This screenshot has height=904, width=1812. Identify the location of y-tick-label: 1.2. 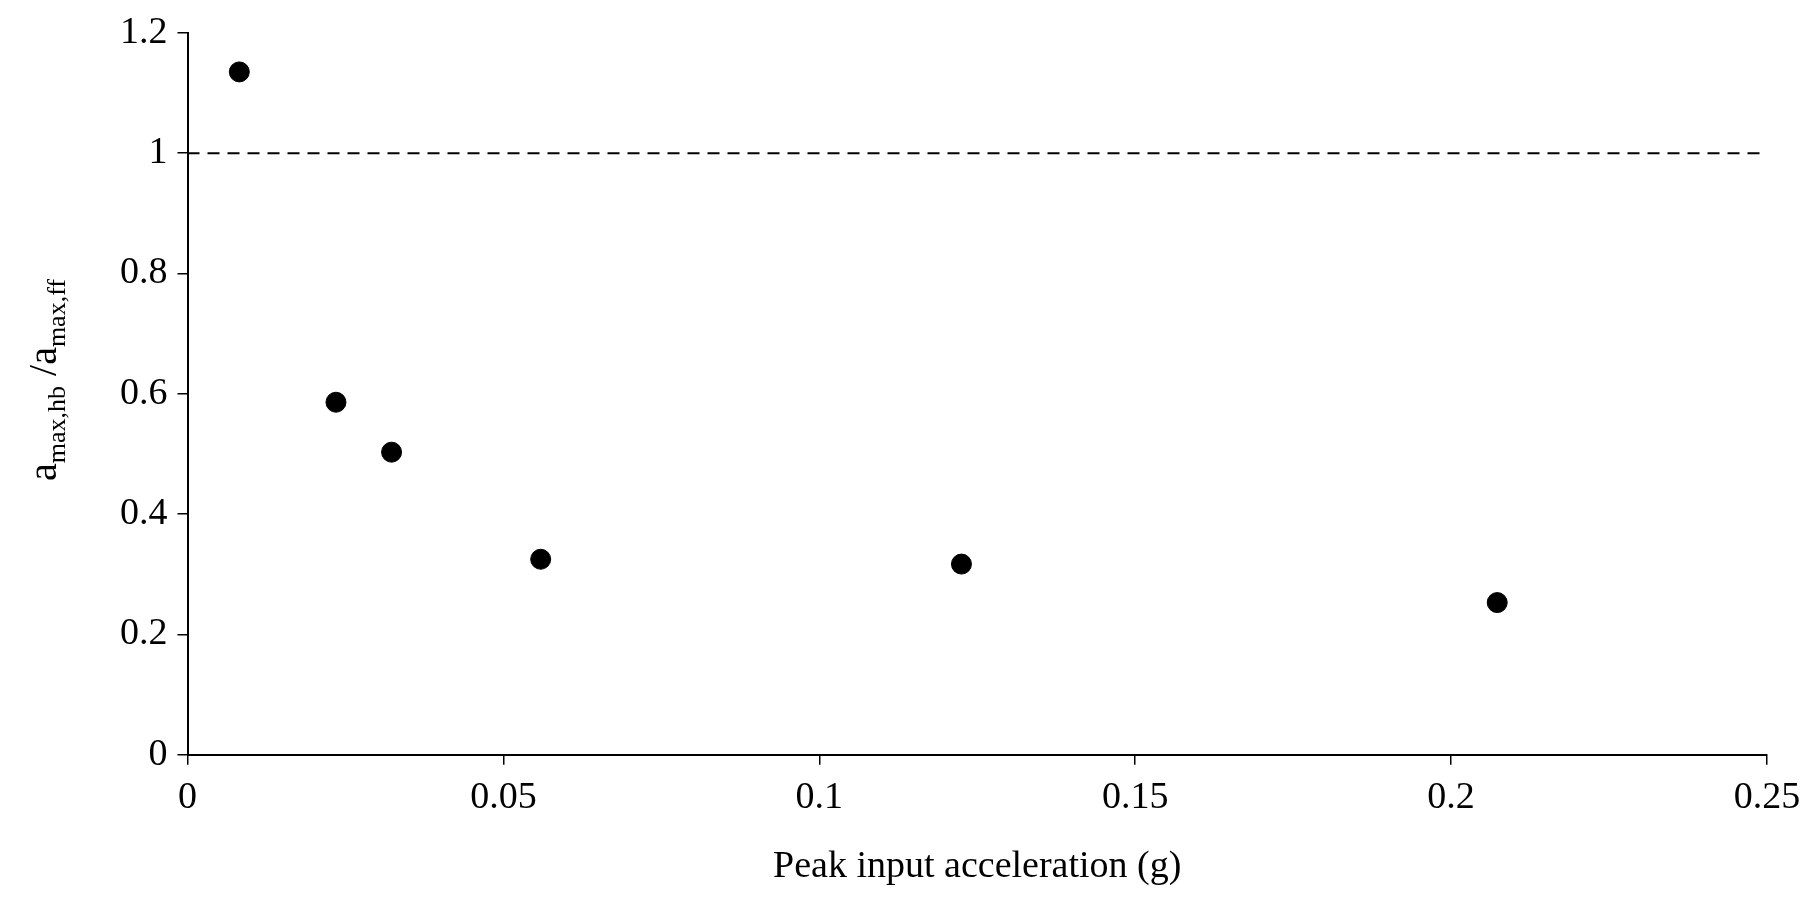
(144, 29).